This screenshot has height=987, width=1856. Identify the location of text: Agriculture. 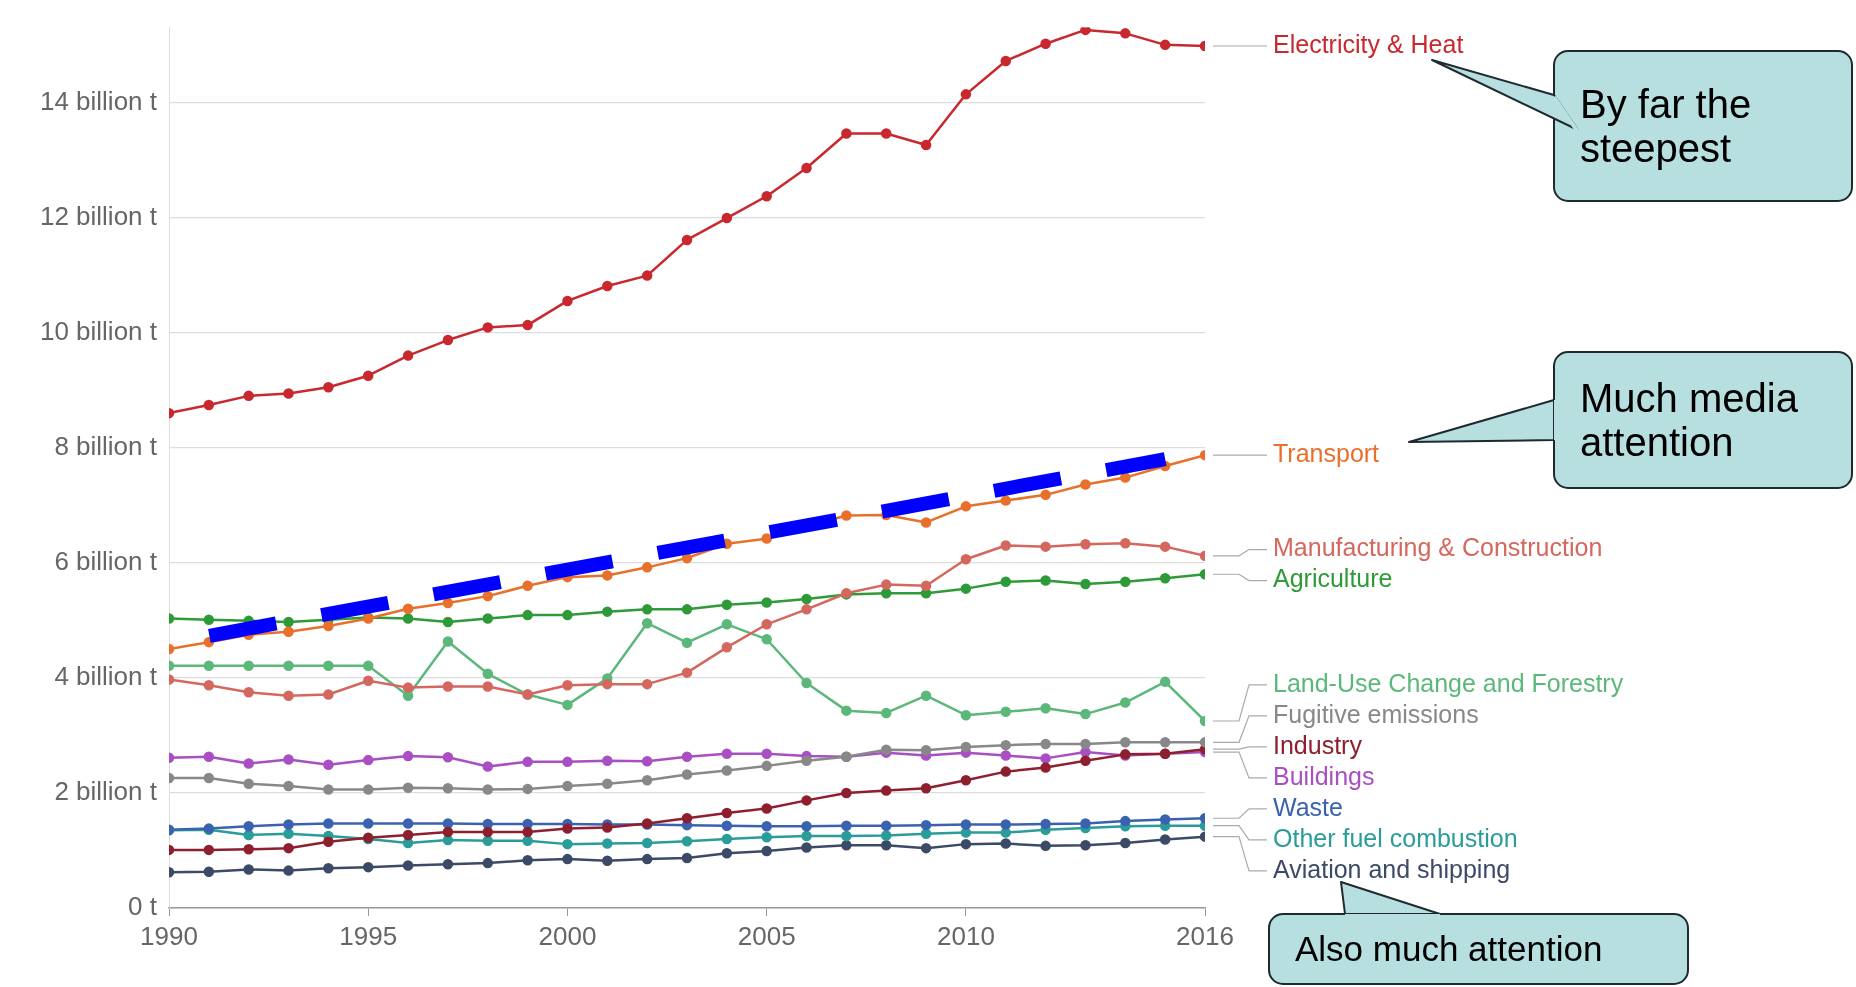
(1333, 578).